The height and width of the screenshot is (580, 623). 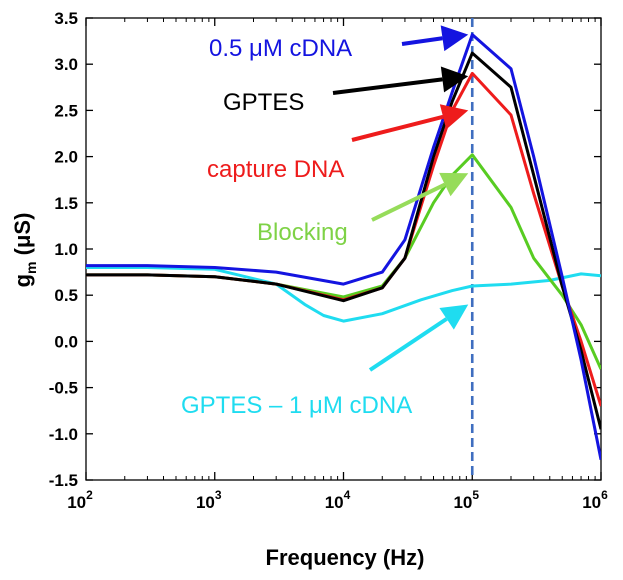 I want to click on annotation-label-blocking: Blocking, so click(x=302, y=232).